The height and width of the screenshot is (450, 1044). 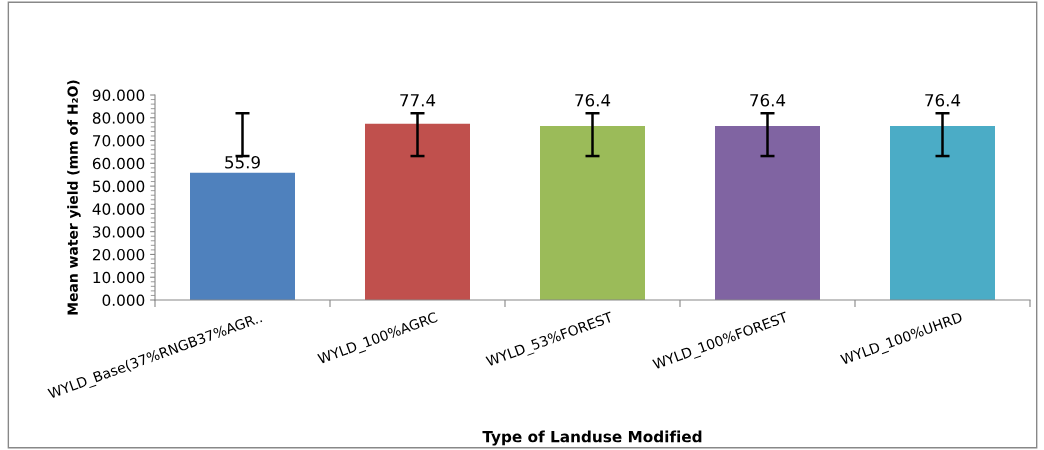 I want to click on y-tick-label: 0.000, so click(x=123, y=300).